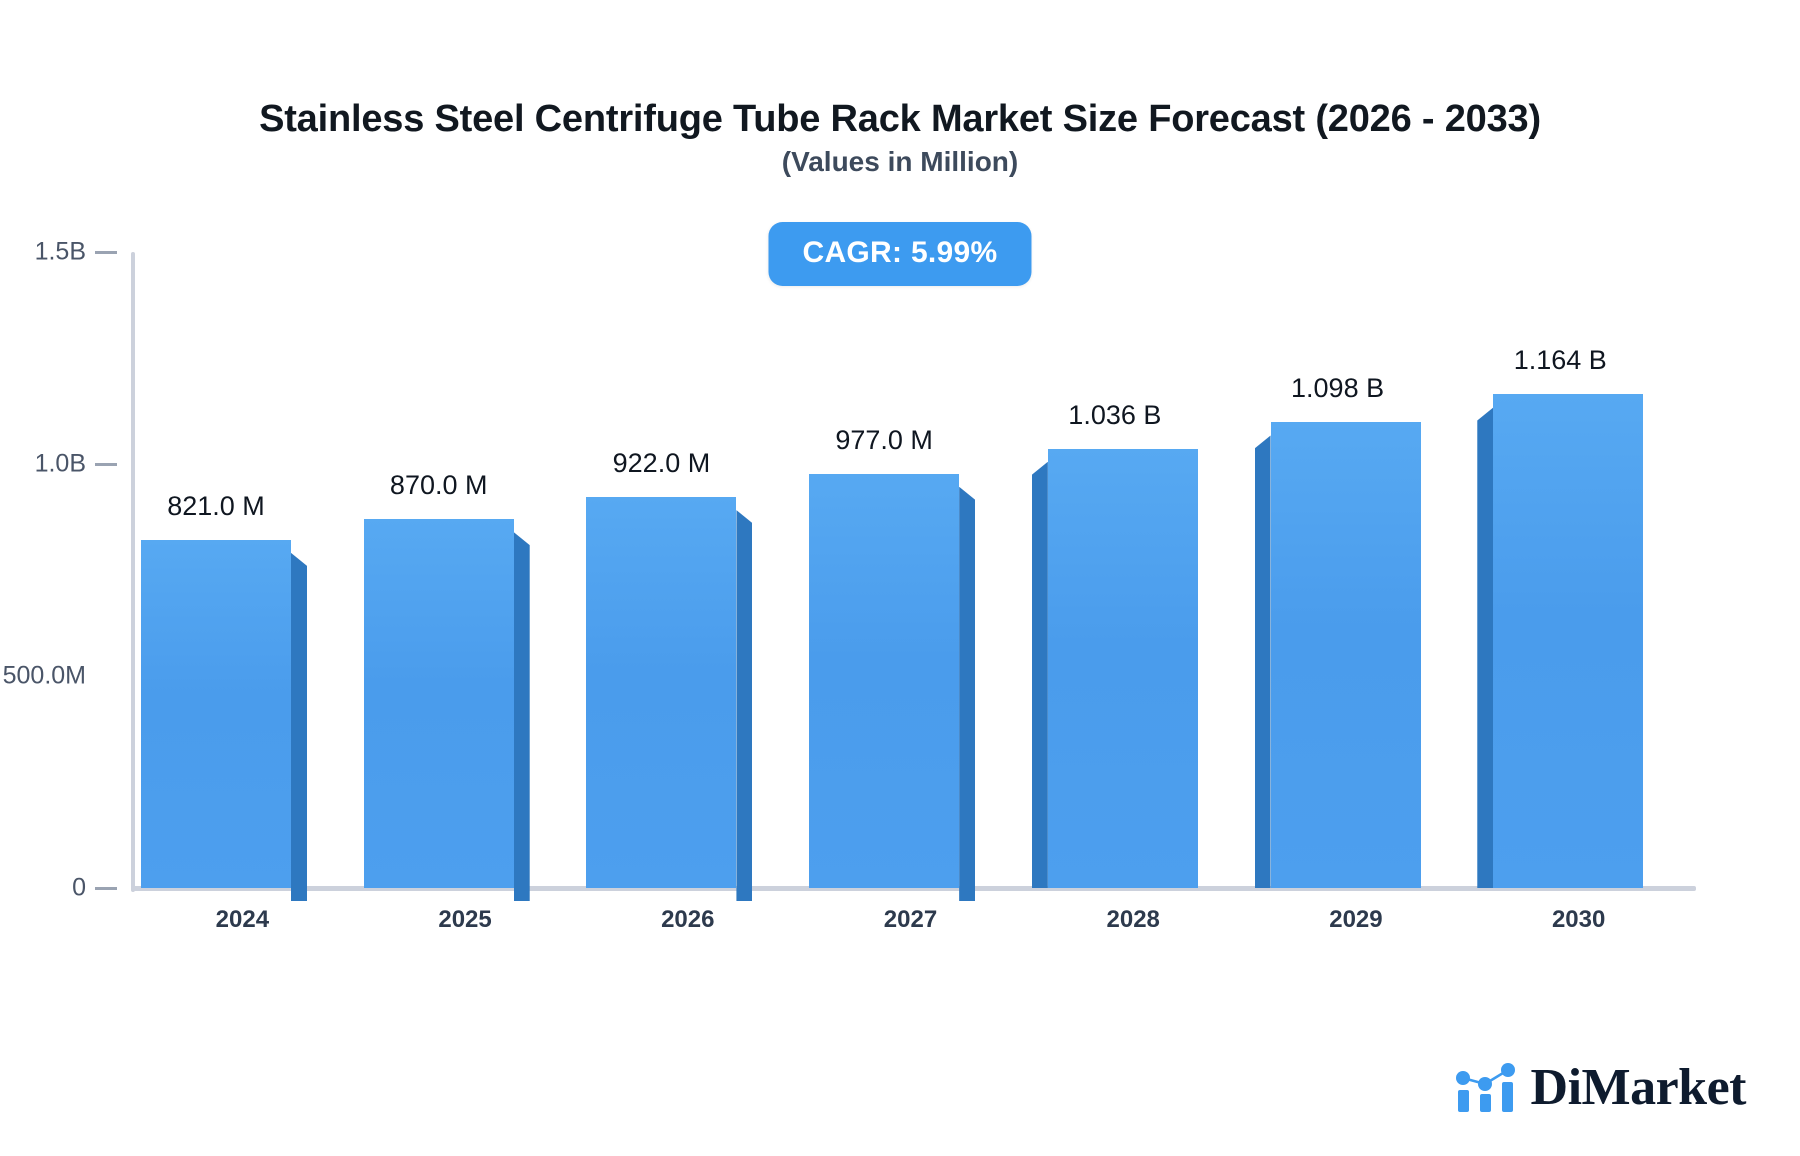  Describe the element at coordinates (900, 254) in the screenshot. I see `cagr-badge: CAGR: 5.99%` at that location.